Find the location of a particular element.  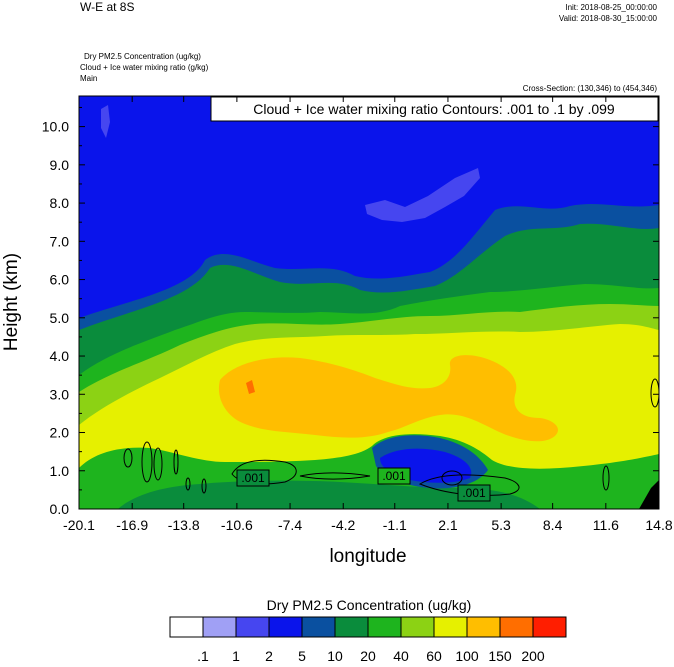

y-axis-label: Height (km) is located at coordinates (11, 302).